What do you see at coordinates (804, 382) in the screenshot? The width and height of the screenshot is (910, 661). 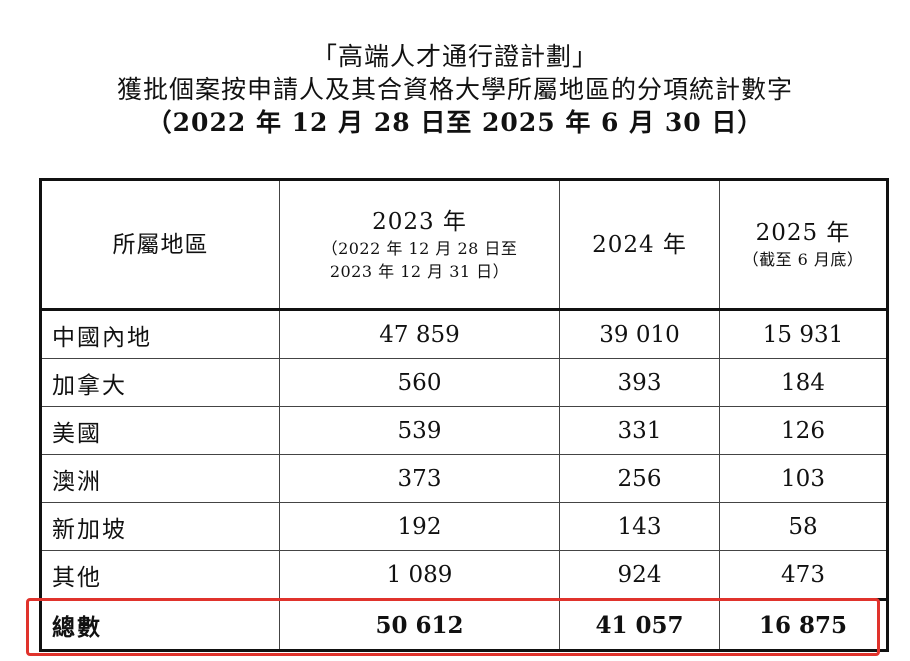 I see `cell-2025: 184` at bounding box center [804, 382].